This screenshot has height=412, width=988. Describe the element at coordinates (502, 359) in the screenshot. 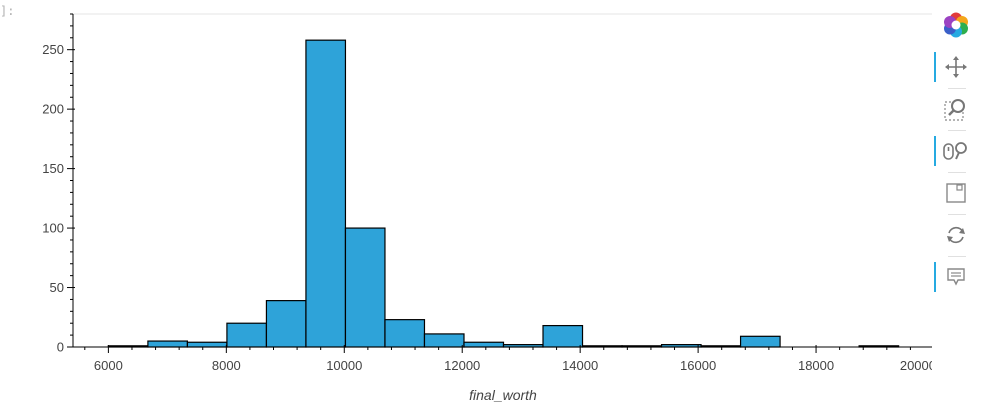

I see `x-axis: 6000 8000 10000 12000 14000 16000 18000 20000` at that location.